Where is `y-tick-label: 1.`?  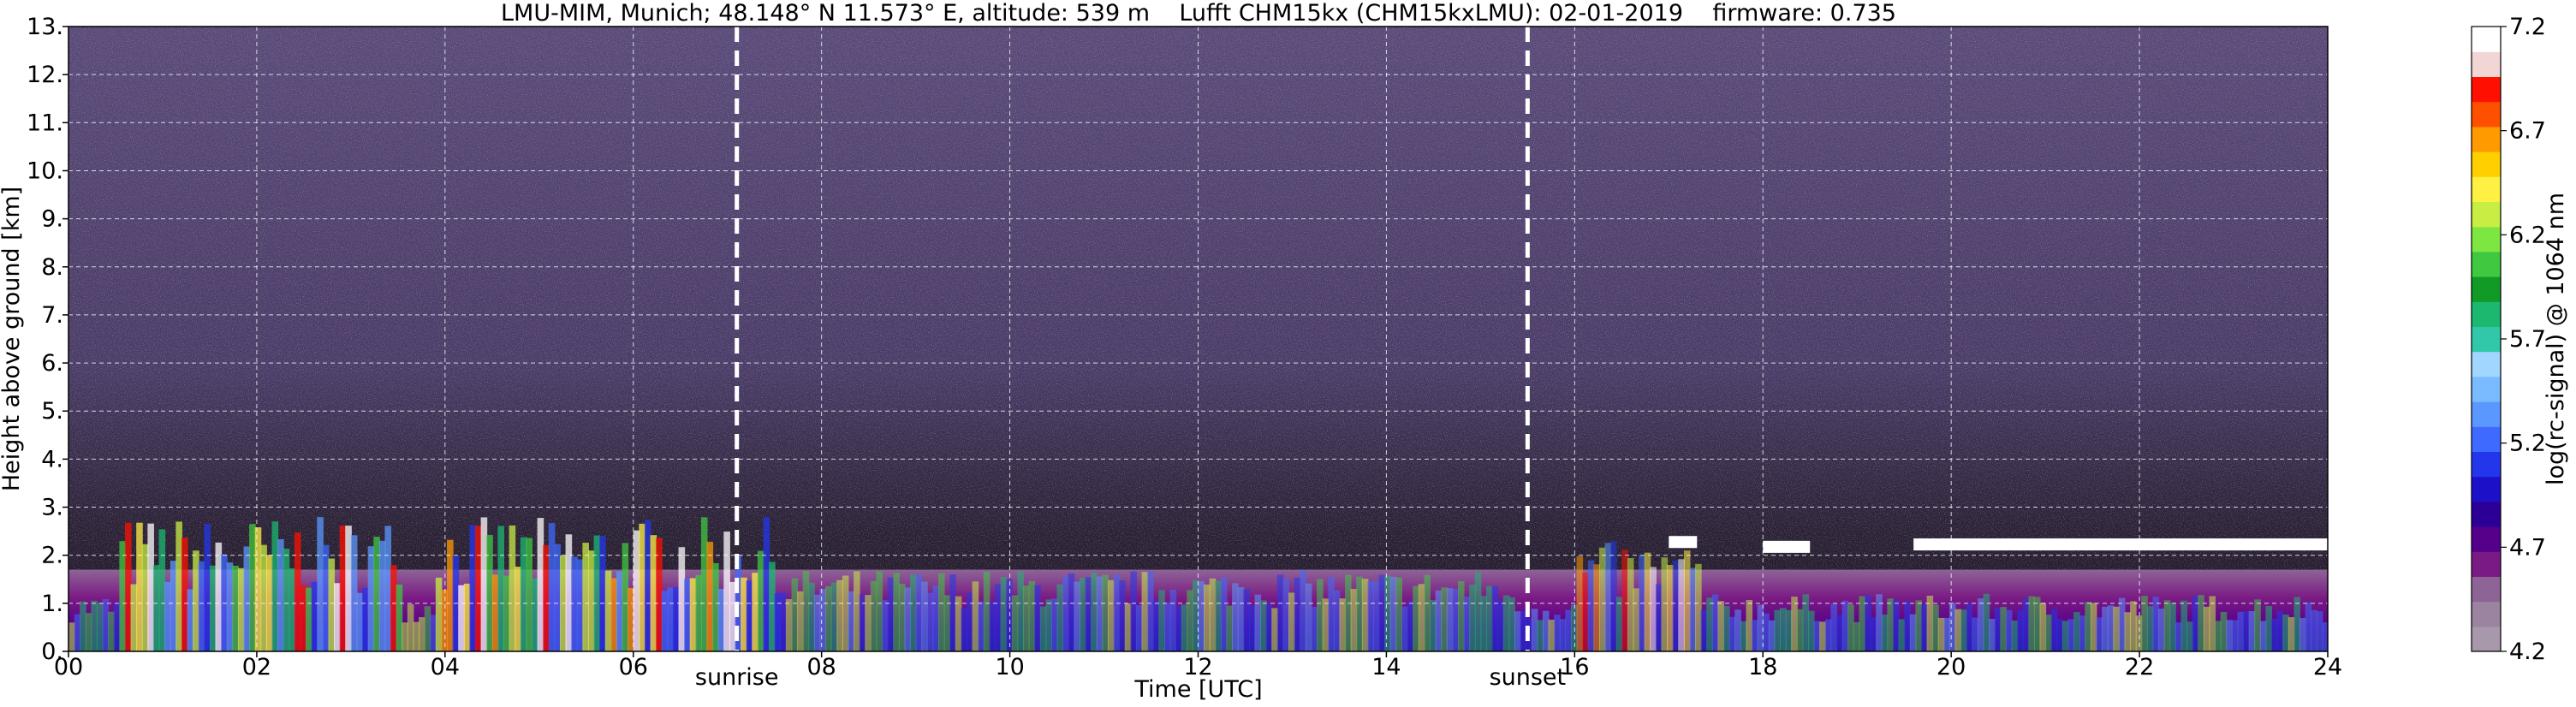 y-tick-label: 1. is located at coordinates (52, 604).